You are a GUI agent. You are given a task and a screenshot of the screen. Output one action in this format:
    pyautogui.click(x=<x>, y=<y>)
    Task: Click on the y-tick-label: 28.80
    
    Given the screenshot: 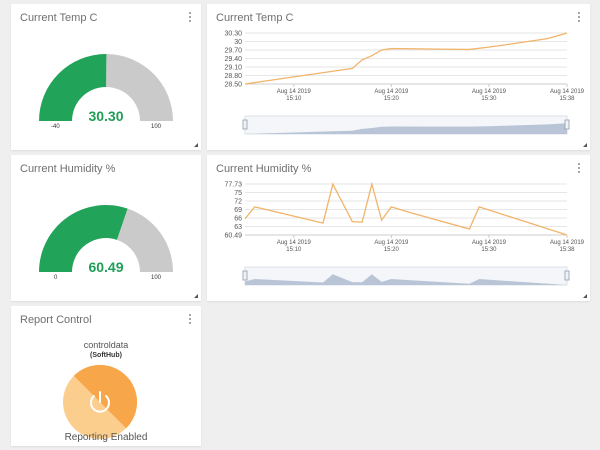 What is the action you would take?
    pyautogui.click(x=233, y=76)
    